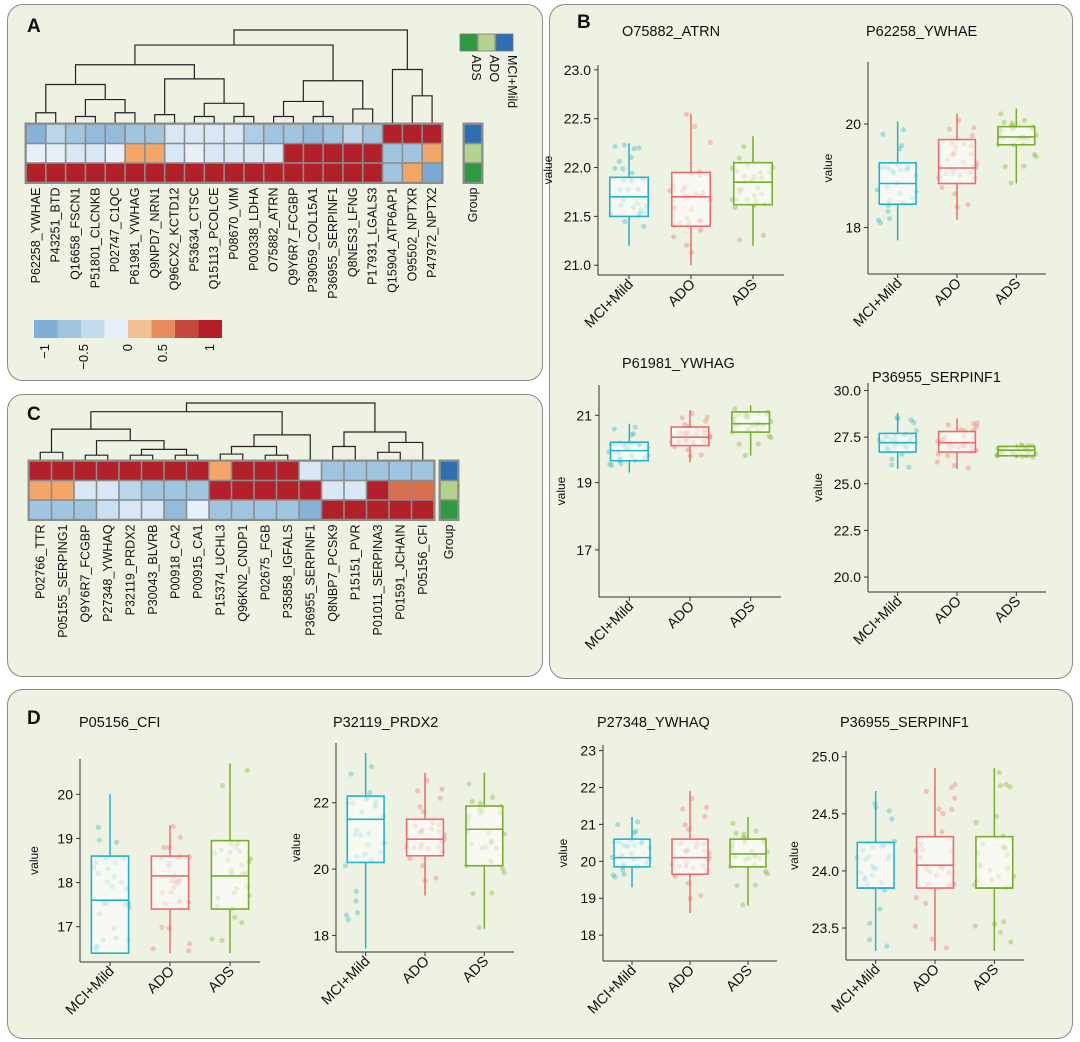 This screenshot has width=1080, height=1042. I want to click on y-tick-label: 17, so click(584, 550).